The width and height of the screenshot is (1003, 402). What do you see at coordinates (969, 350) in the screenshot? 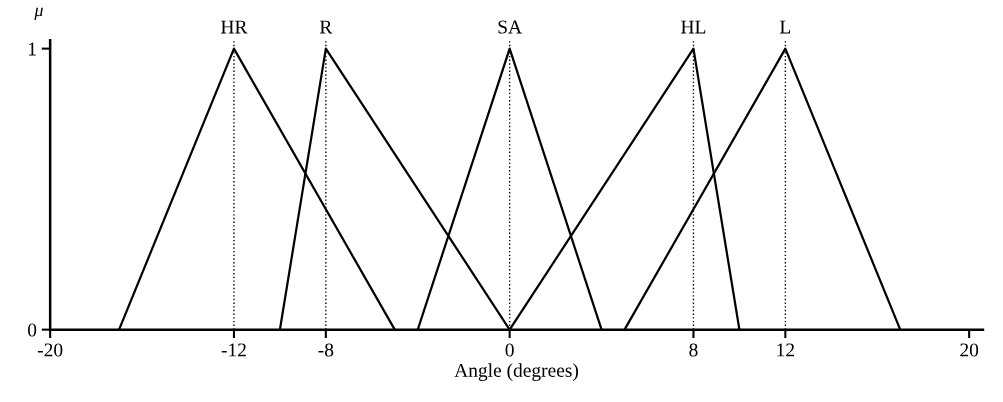
I see `x-tick-label: 20` at bounding box center [969, 350].